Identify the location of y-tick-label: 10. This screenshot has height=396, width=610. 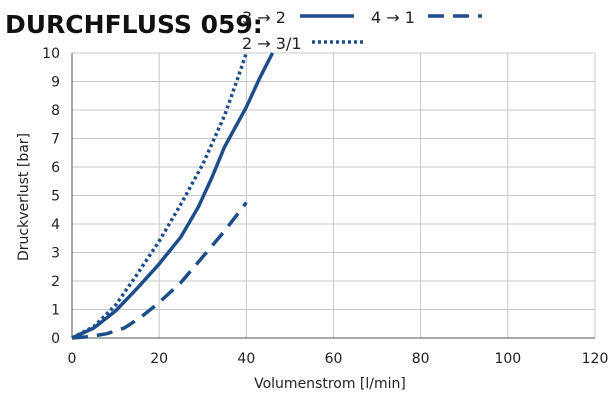
(51, 54).